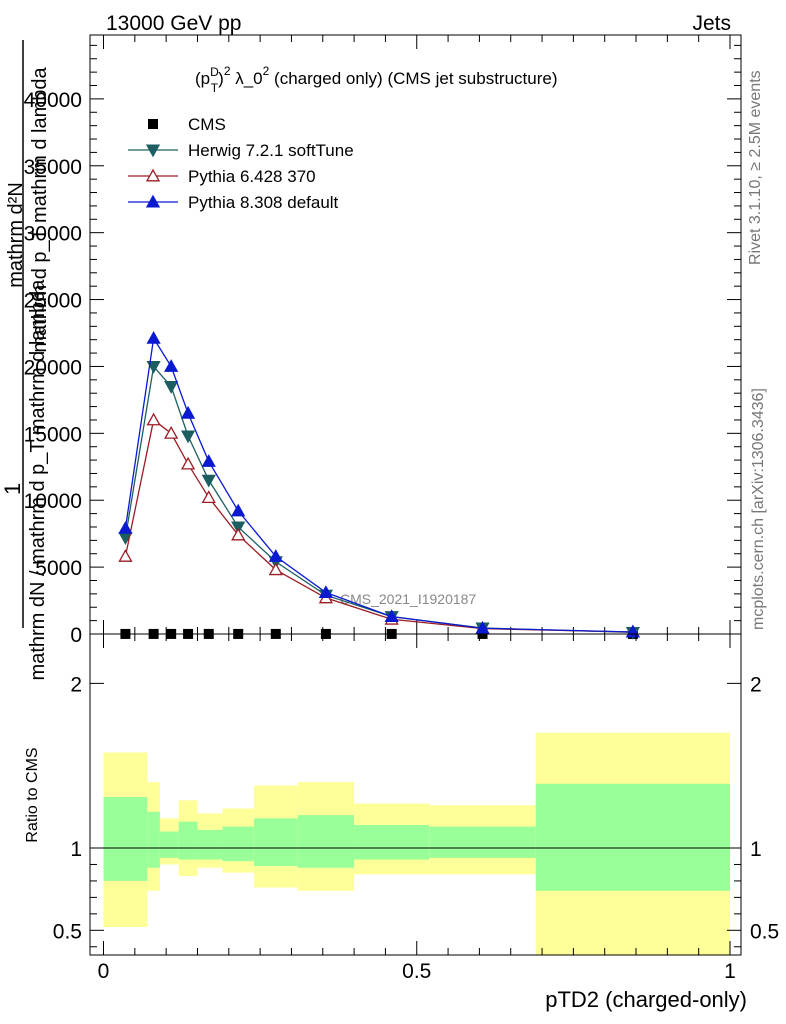 The width and height of the screenshot is (786, 1024). I want to click on y-tick-label: 40000, so click(53, 100).